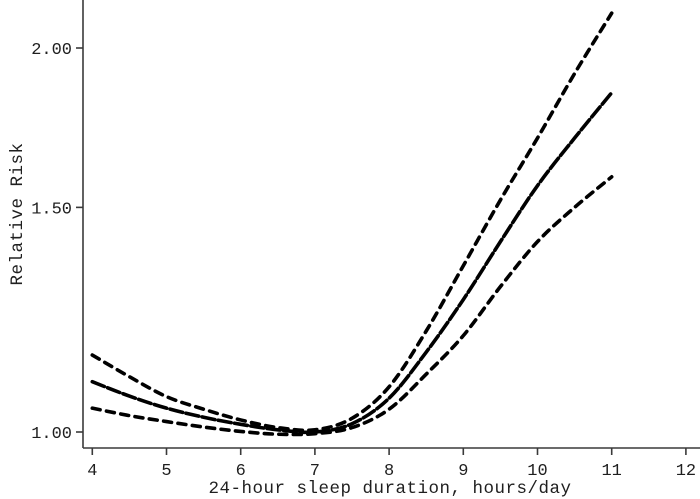 Image resolution: width=700 pixels, height=499 pixels. Describe the element at coordinates (537, 471) in the screenshot. I see `x-tick-label: 10` at that location.